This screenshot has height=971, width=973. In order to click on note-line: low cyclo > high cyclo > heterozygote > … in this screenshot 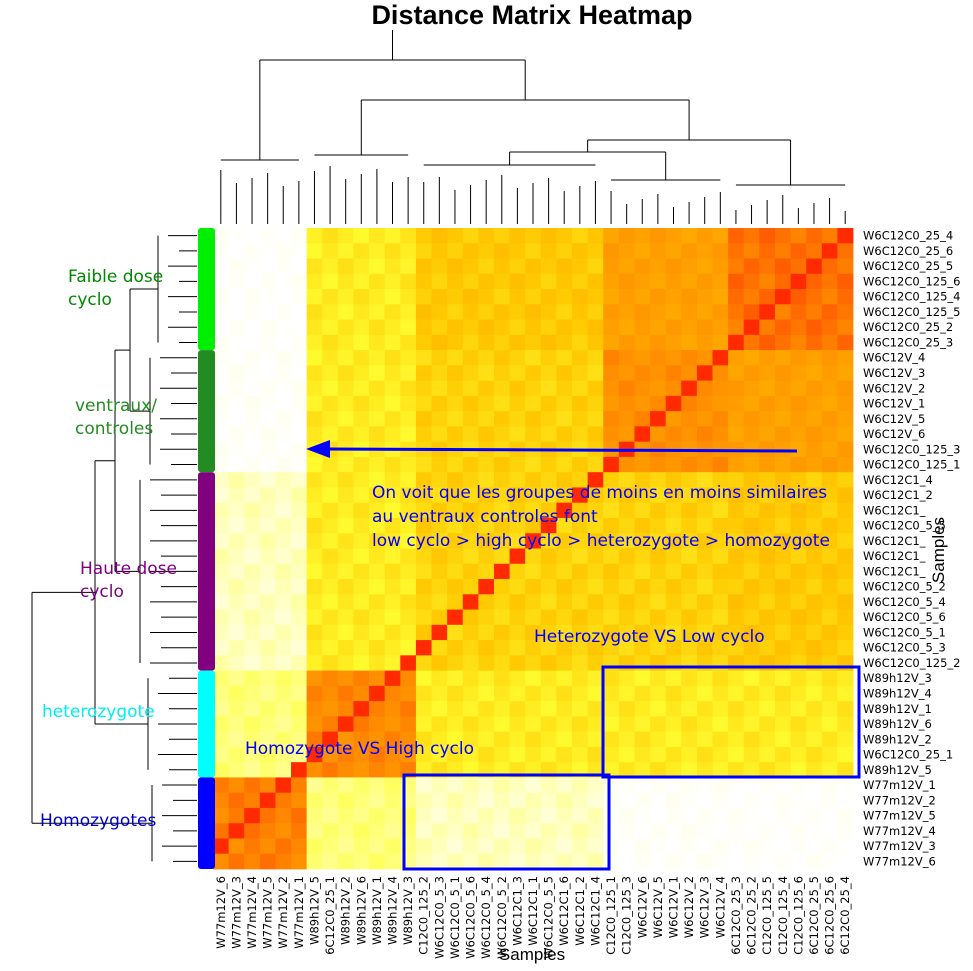, I will do `click(601, 541)`.